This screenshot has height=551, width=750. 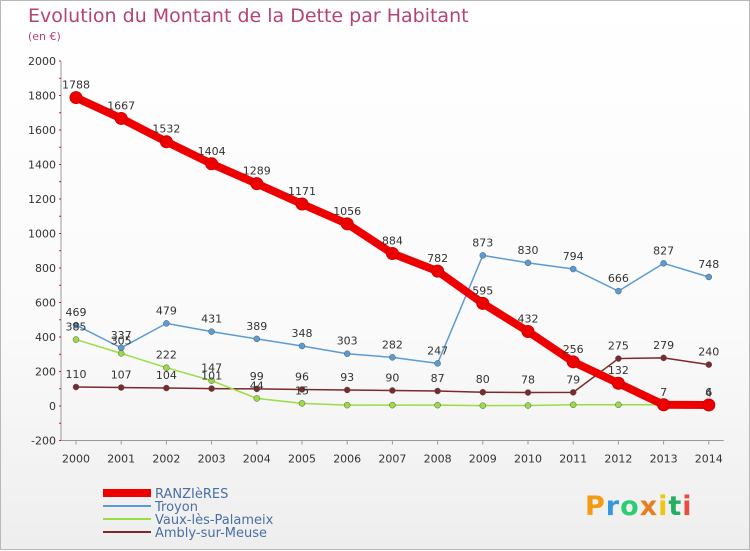 I want to click on data-label: 385, so click(x=76, y=327).